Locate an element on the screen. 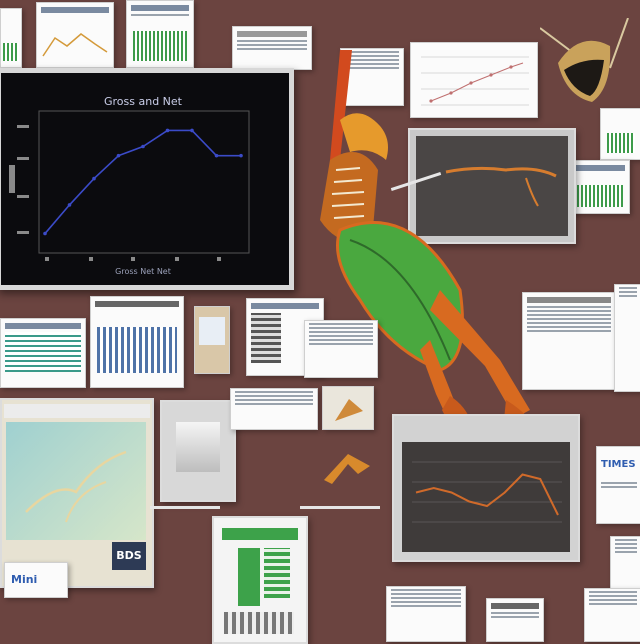 The width and height of the screenshot is (640, 644). branch-illustration is located at coordinates (76, 481).